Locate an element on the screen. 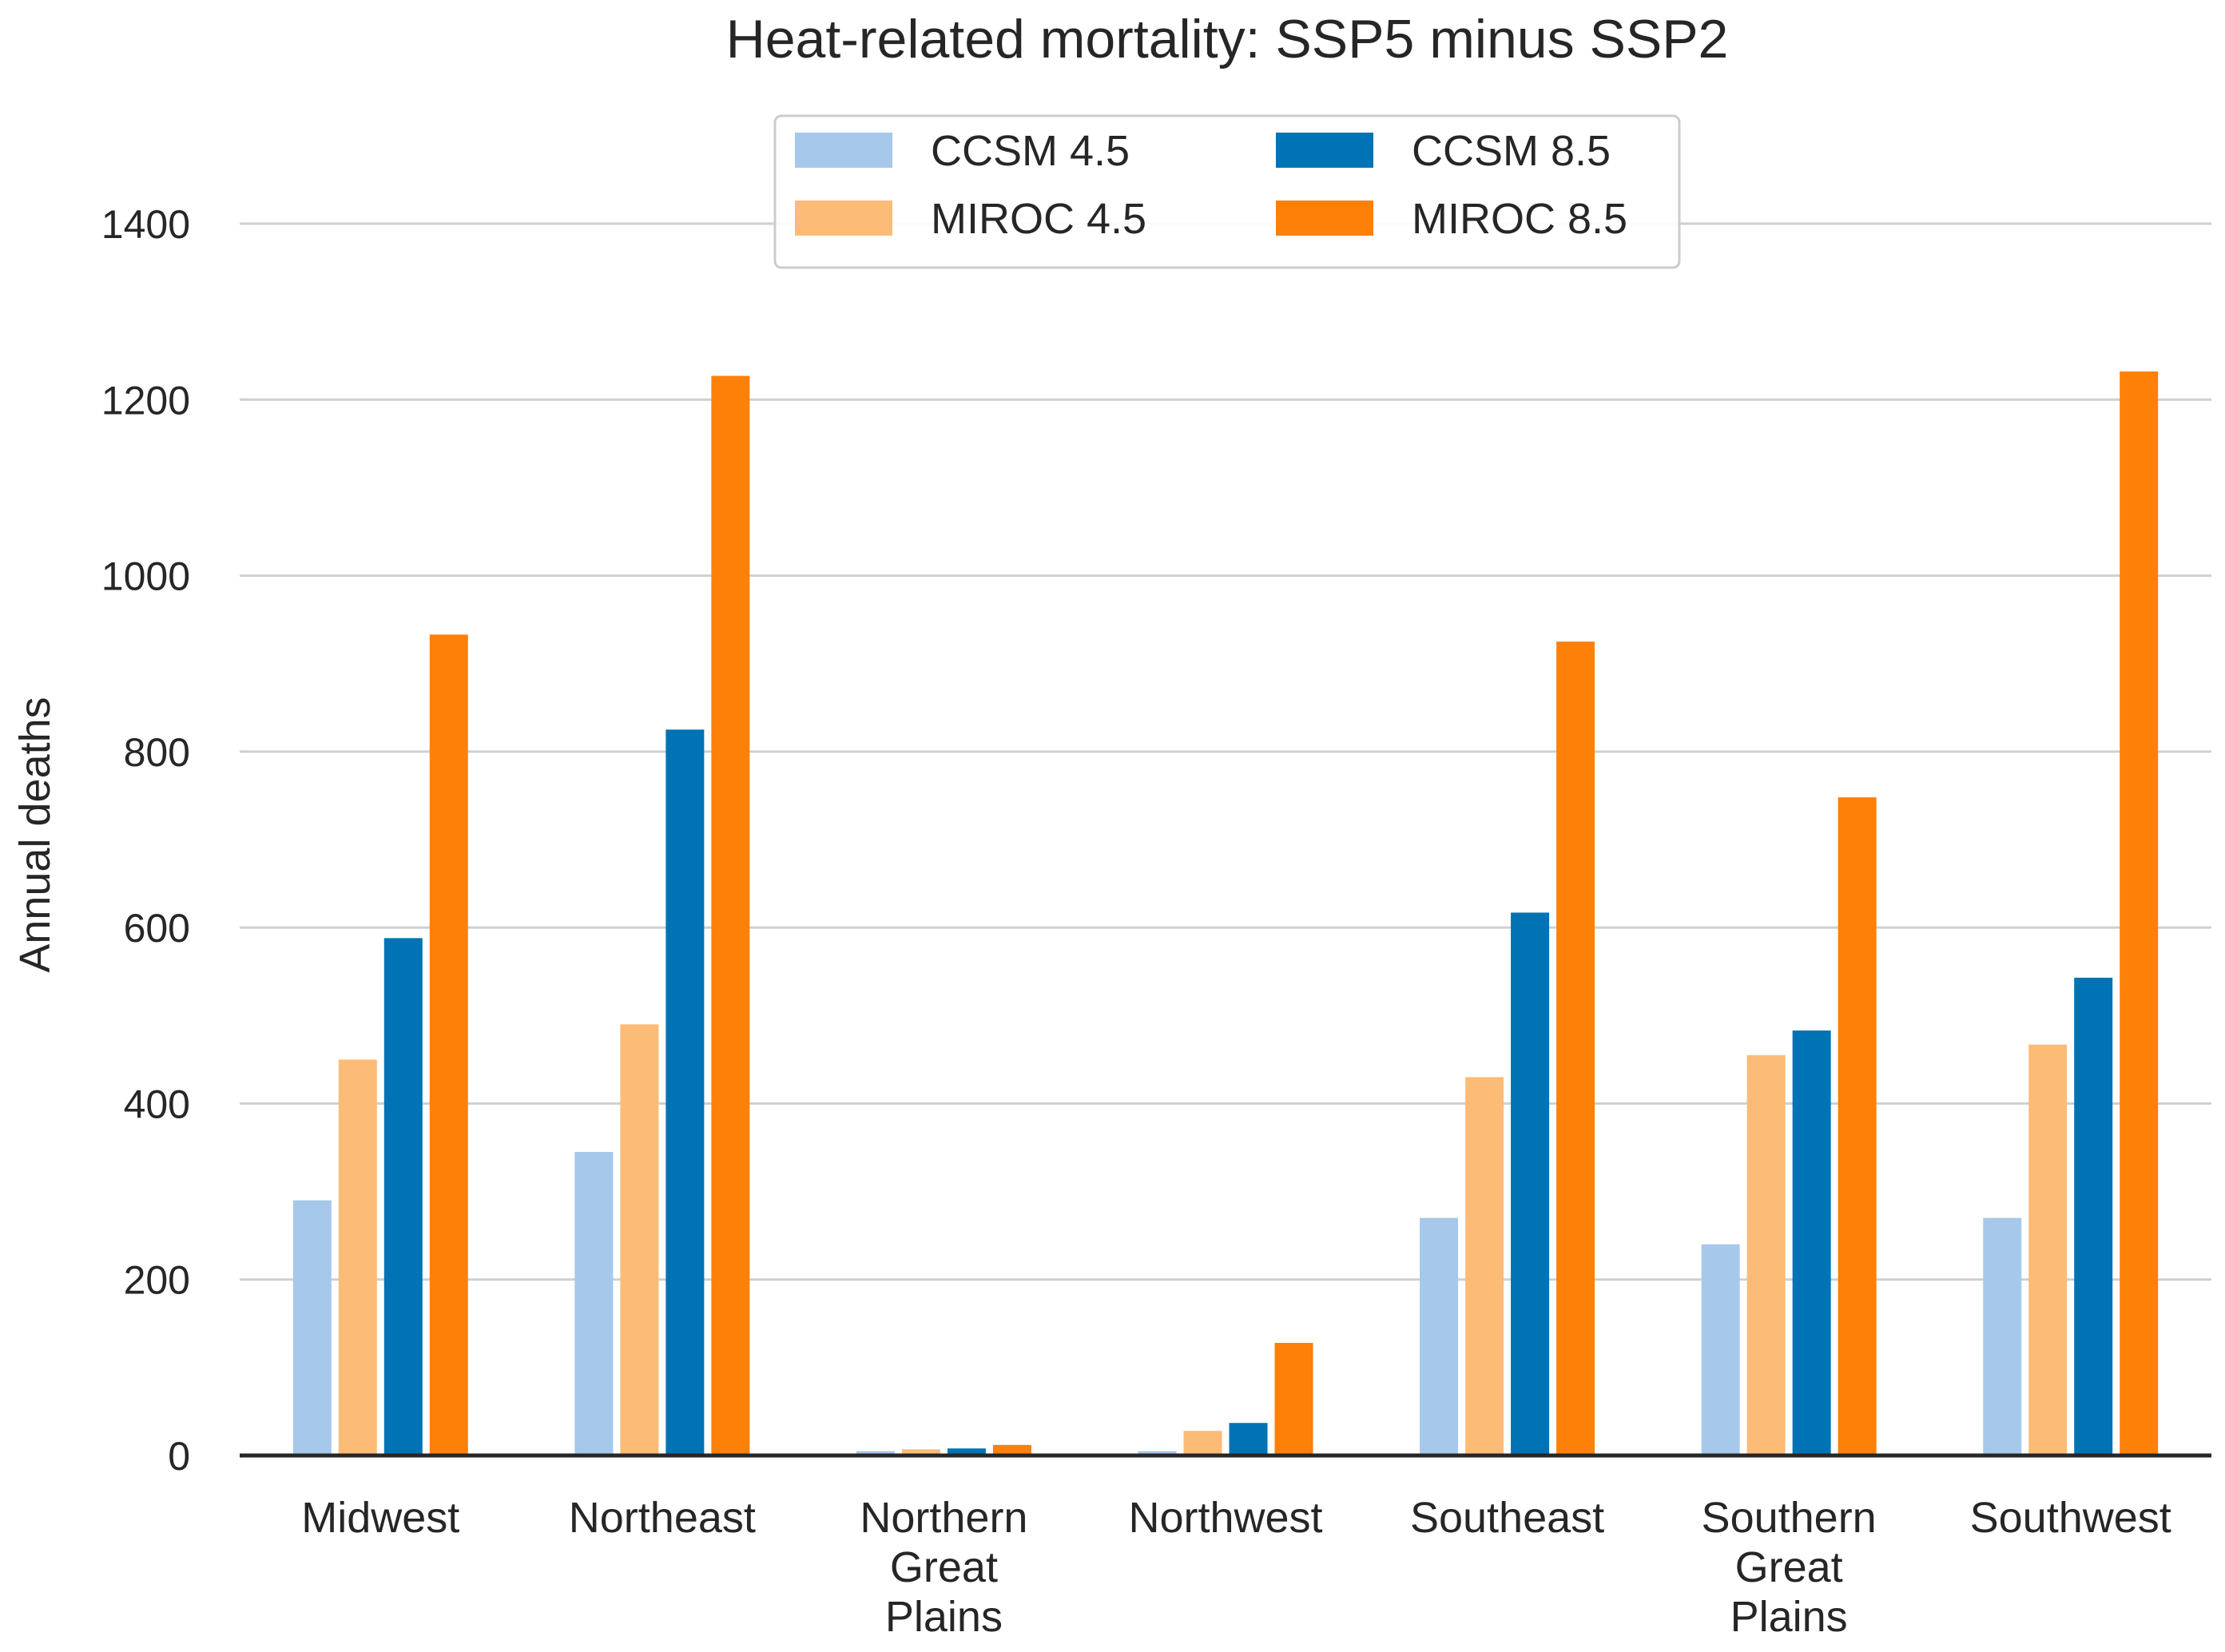 The height and width of the screenshot is (1652, 2225). y-tick-label: 1000 is located at coordinates (145, 576).